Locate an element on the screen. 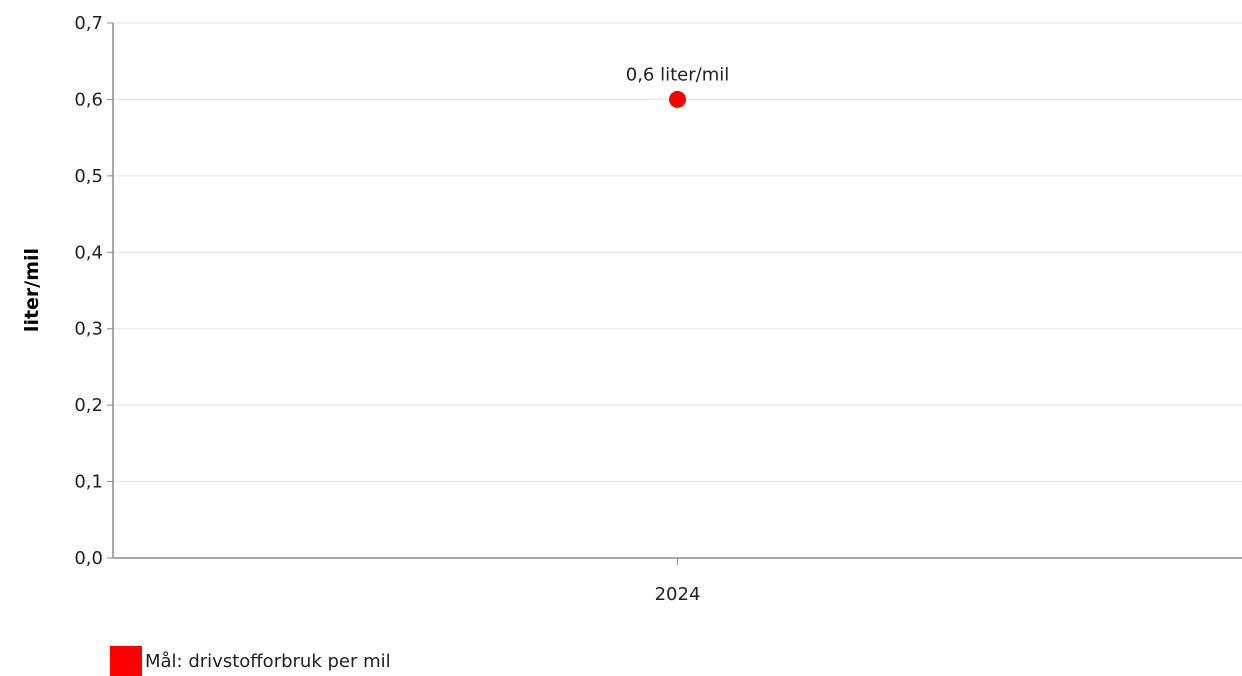 The image size is (1242, 676). legend-swatch is located at coordinates (126, 661).